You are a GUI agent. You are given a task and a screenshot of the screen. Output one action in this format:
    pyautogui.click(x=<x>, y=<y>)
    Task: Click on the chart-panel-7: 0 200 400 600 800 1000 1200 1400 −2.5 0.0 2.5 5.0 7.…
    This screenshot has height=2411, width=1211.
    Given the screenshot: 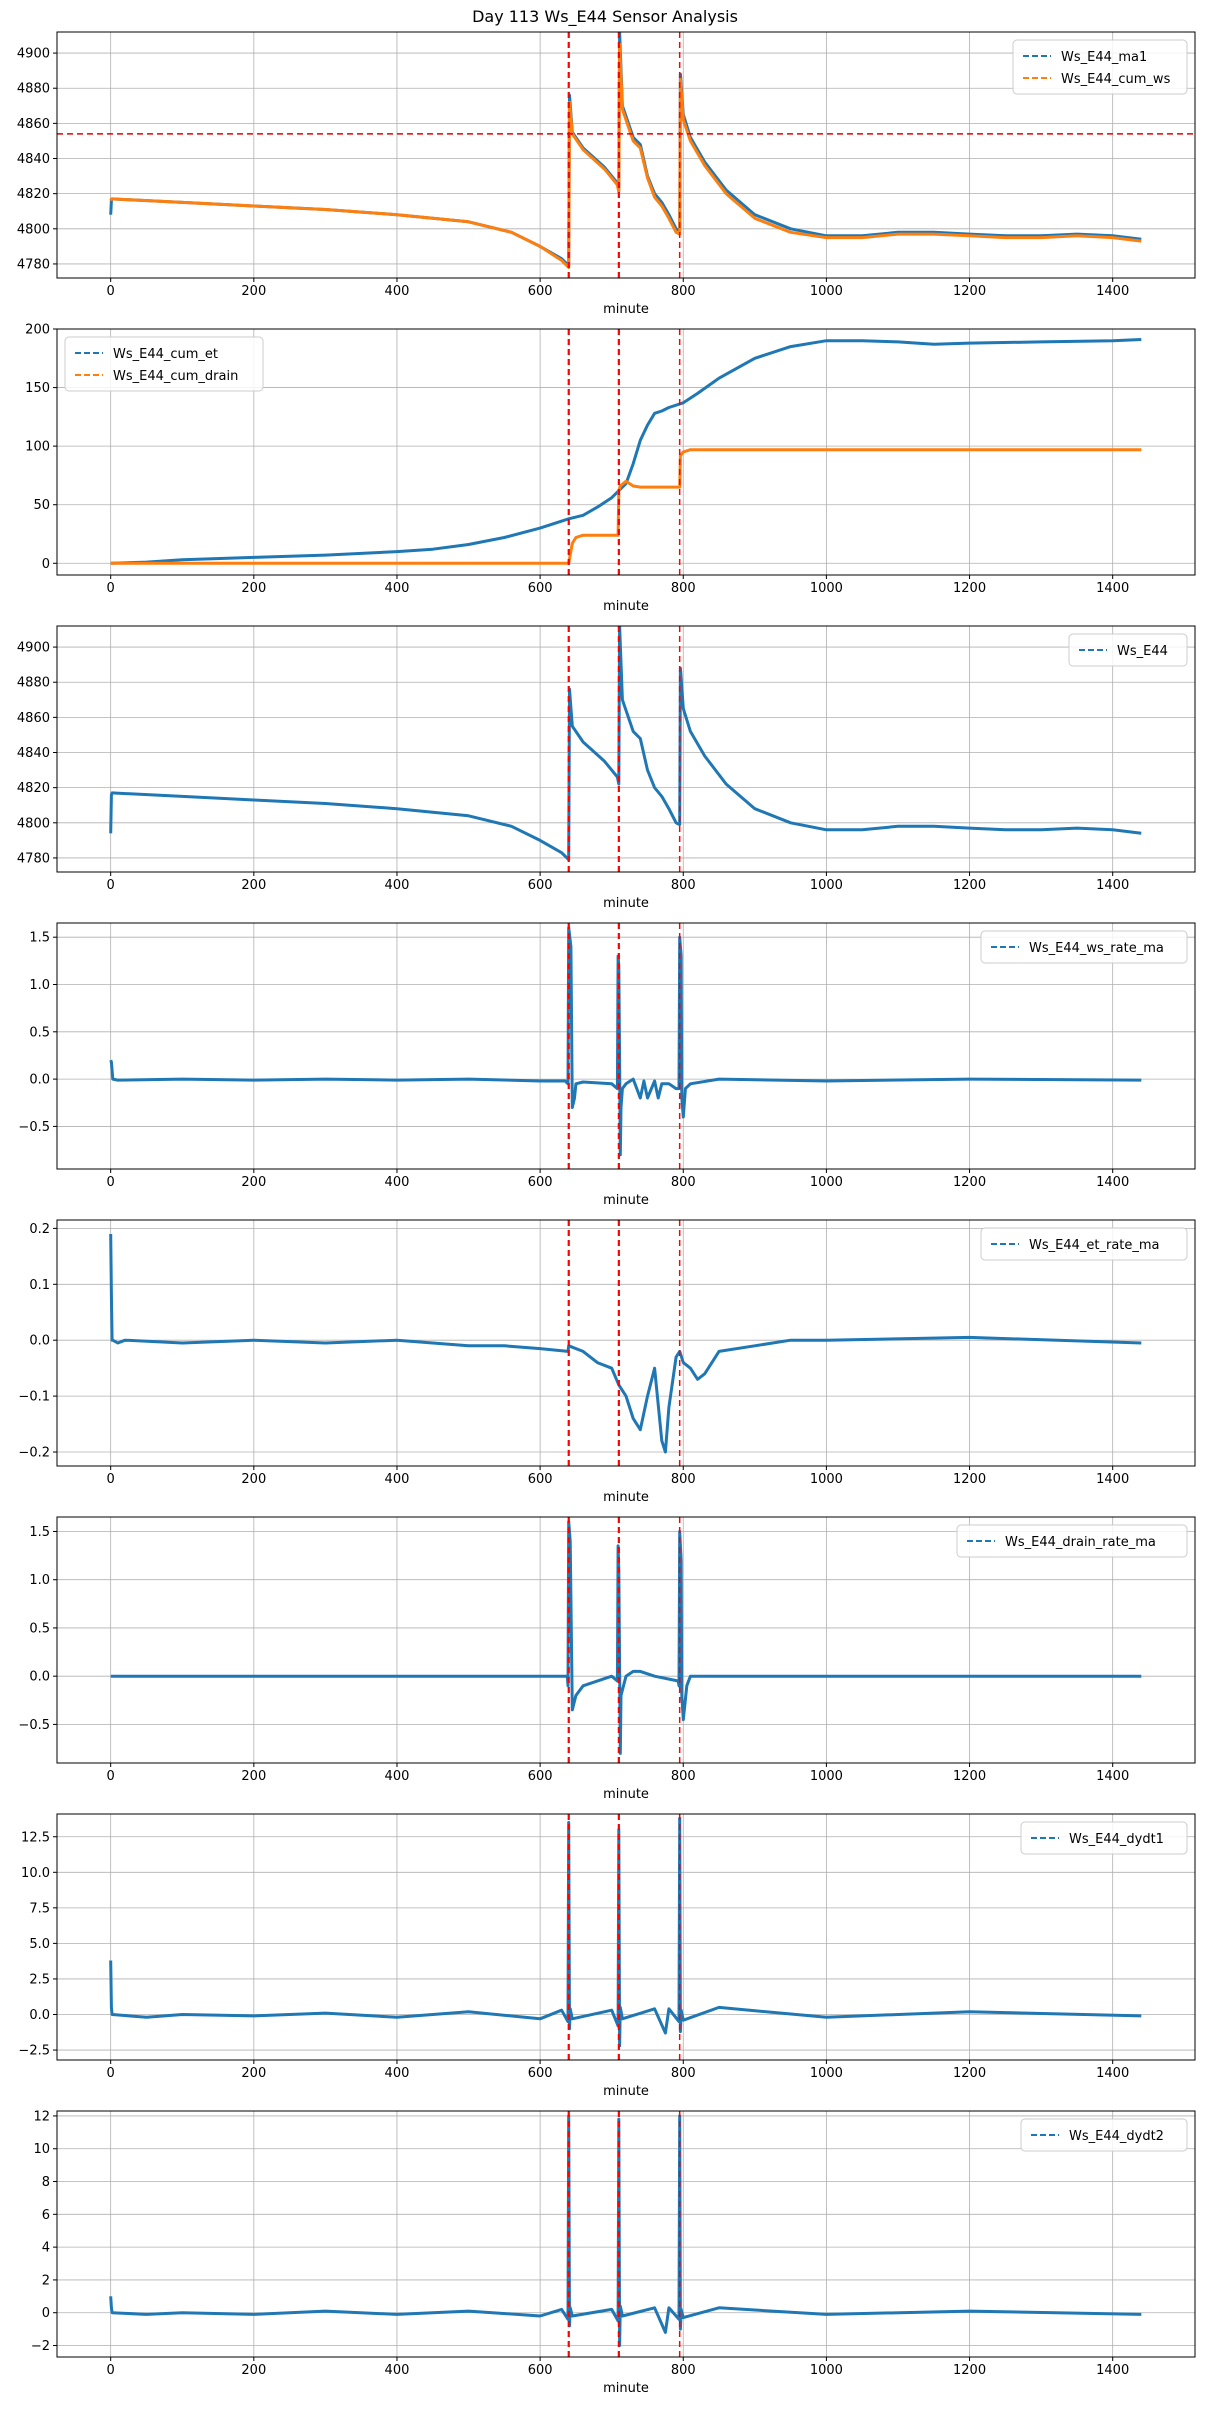 What is the action you would take?
    pyautogui.click(x=607, y=1956)
    